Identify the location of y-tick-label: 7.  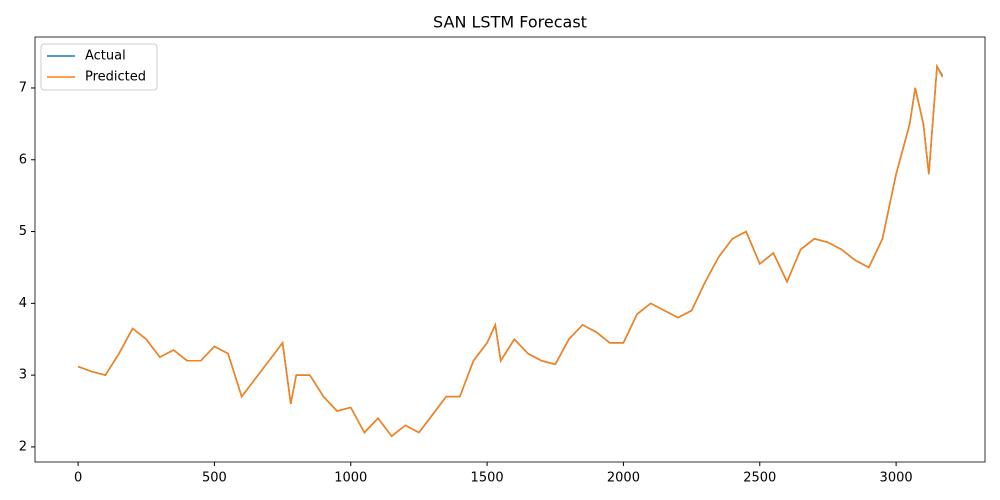
(23, 87).